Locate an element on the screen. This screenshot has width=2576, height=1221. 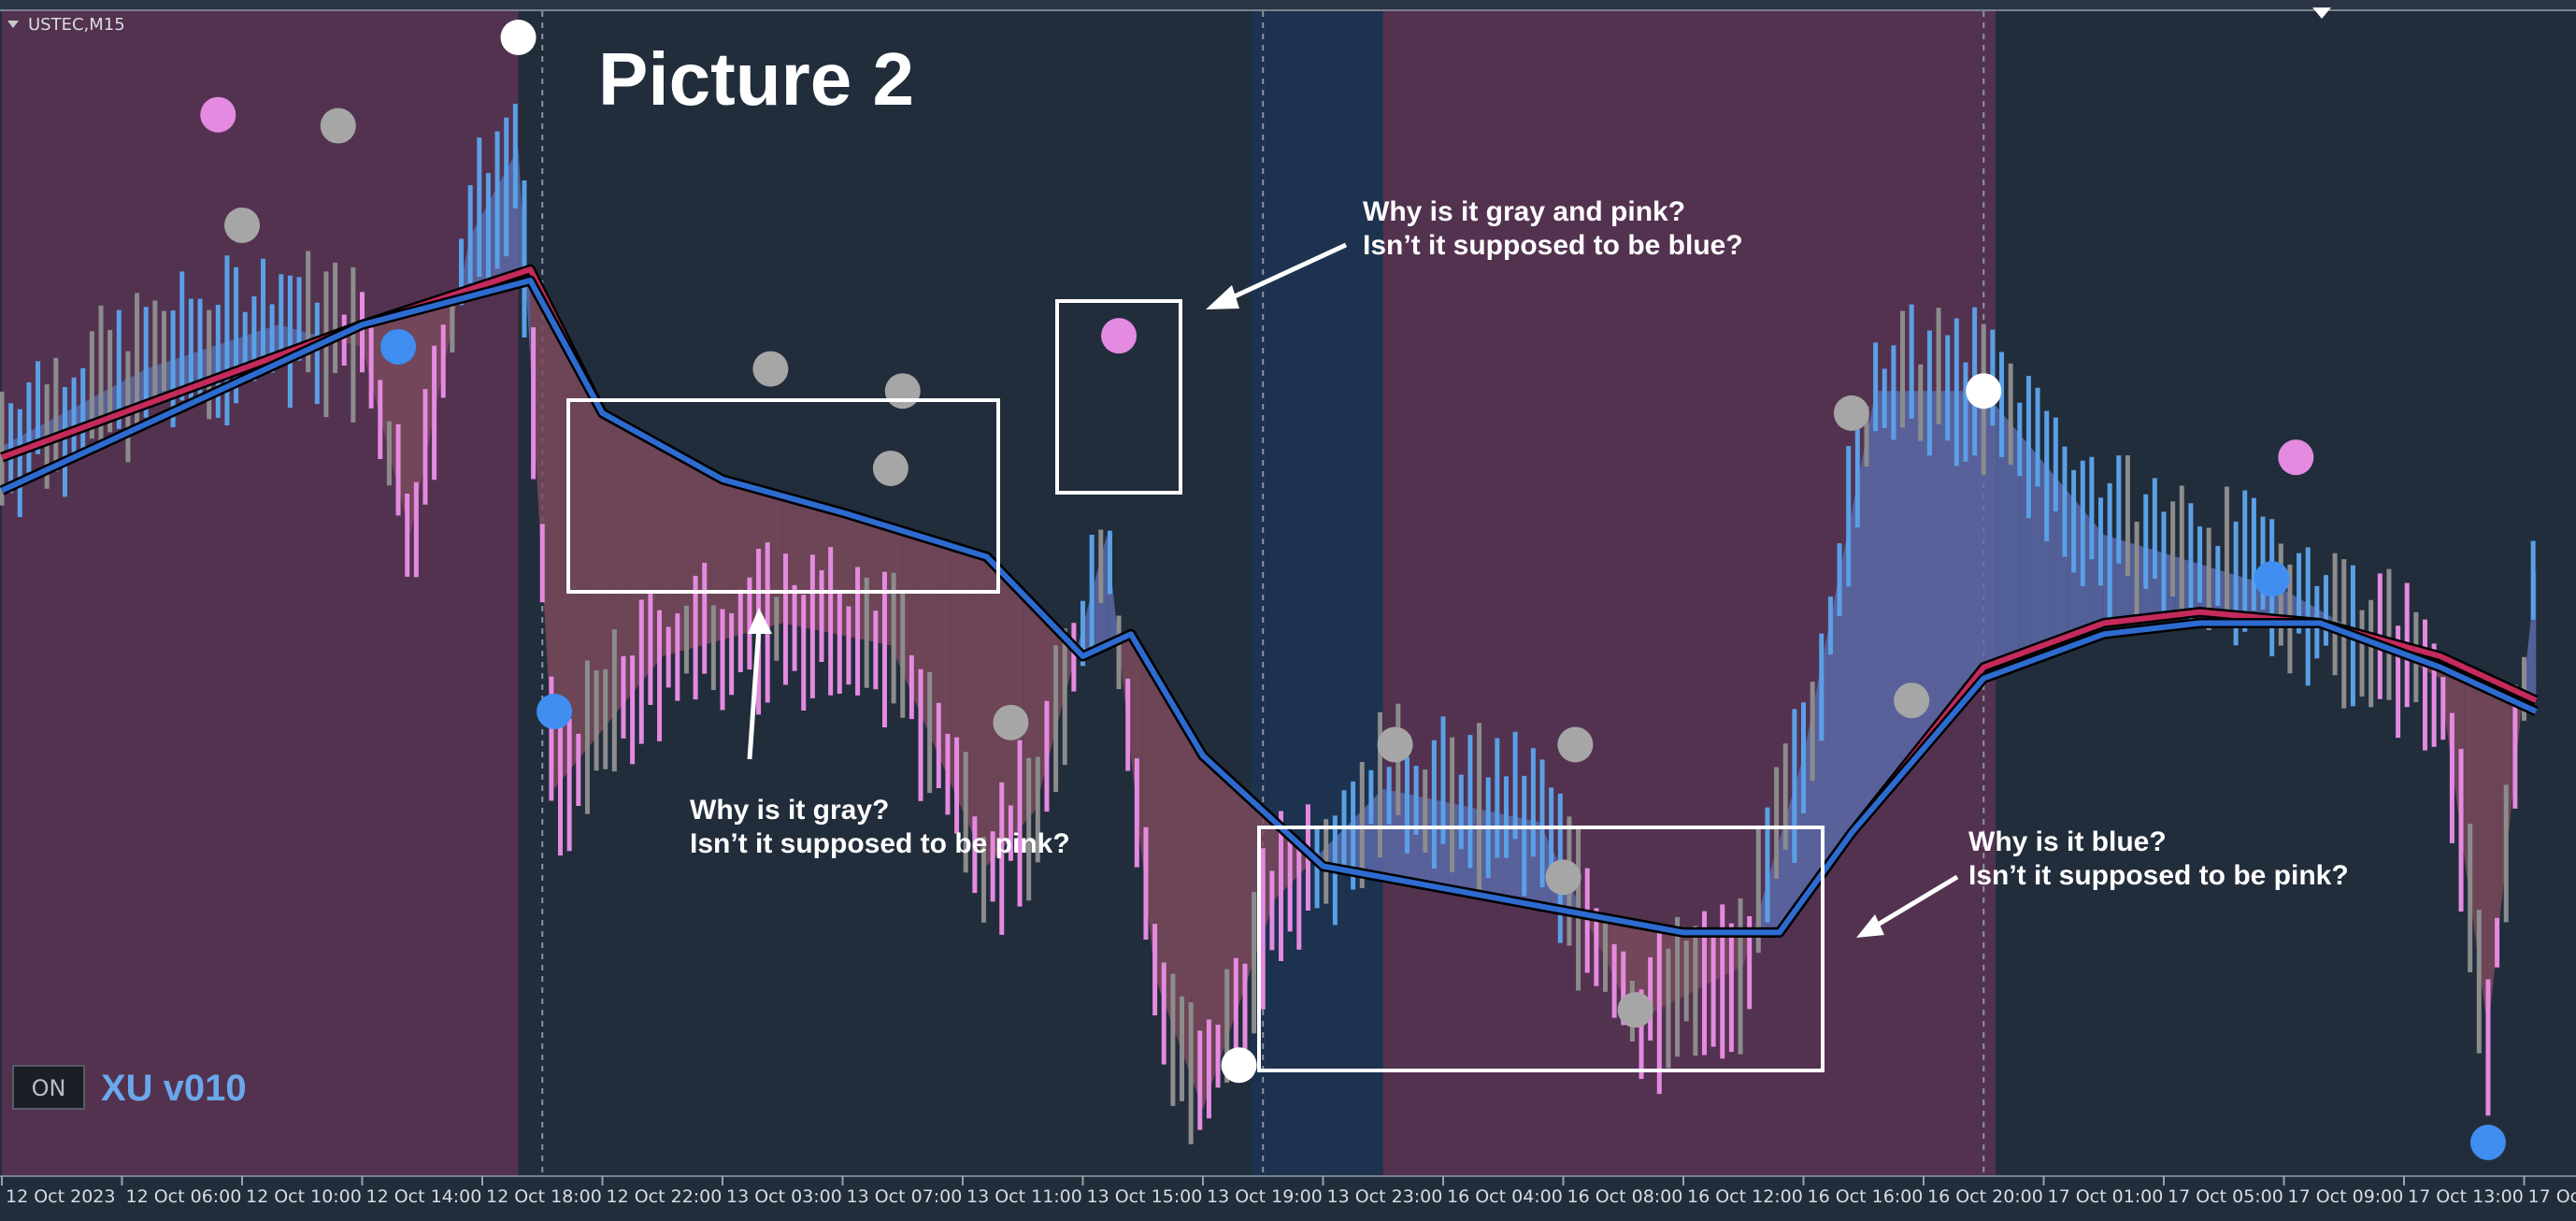
time-tick-label: 17 Oct is located at coordinates (2552, 1196).